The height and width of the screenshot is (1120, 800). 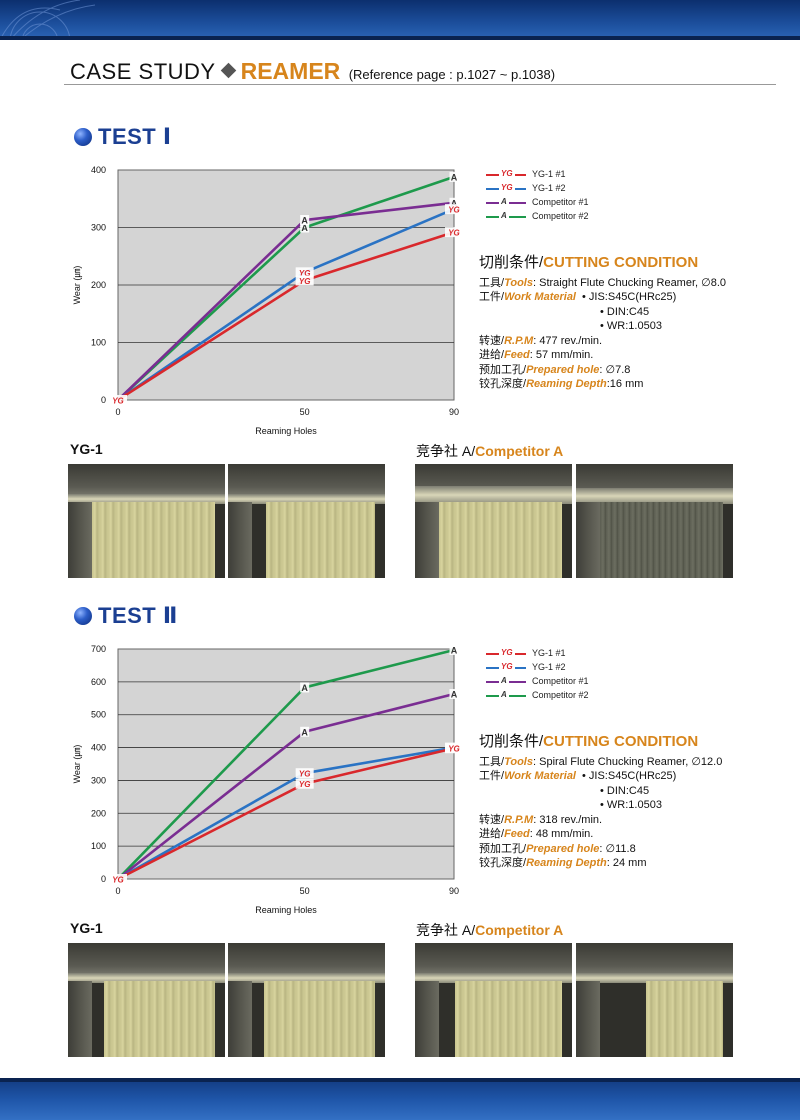 I want to click on header-case-study: CASE STUDY, so click(x=143, y=71).